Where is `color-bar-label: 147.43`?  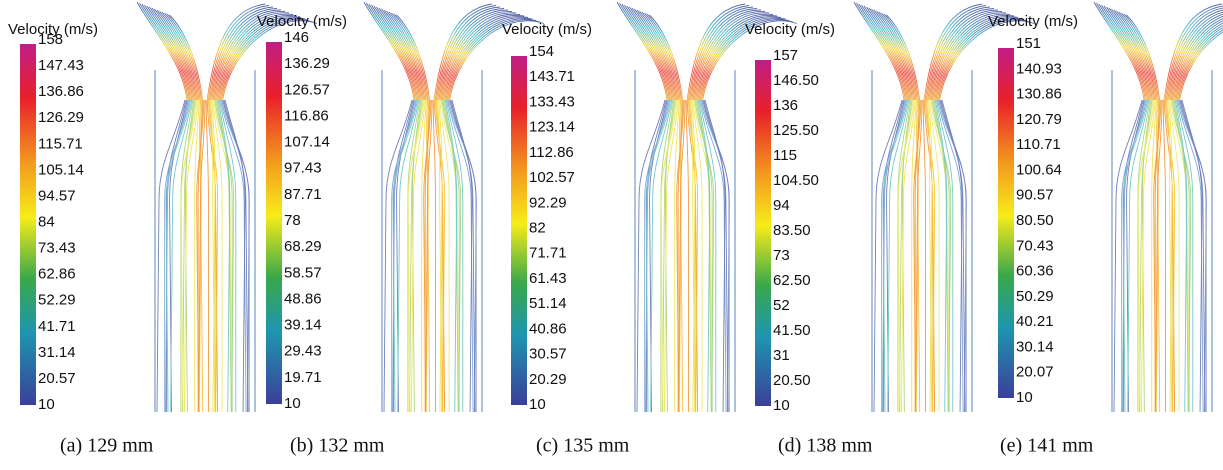 color-bar-label: 147.43 is located at coordinates (61, 65).